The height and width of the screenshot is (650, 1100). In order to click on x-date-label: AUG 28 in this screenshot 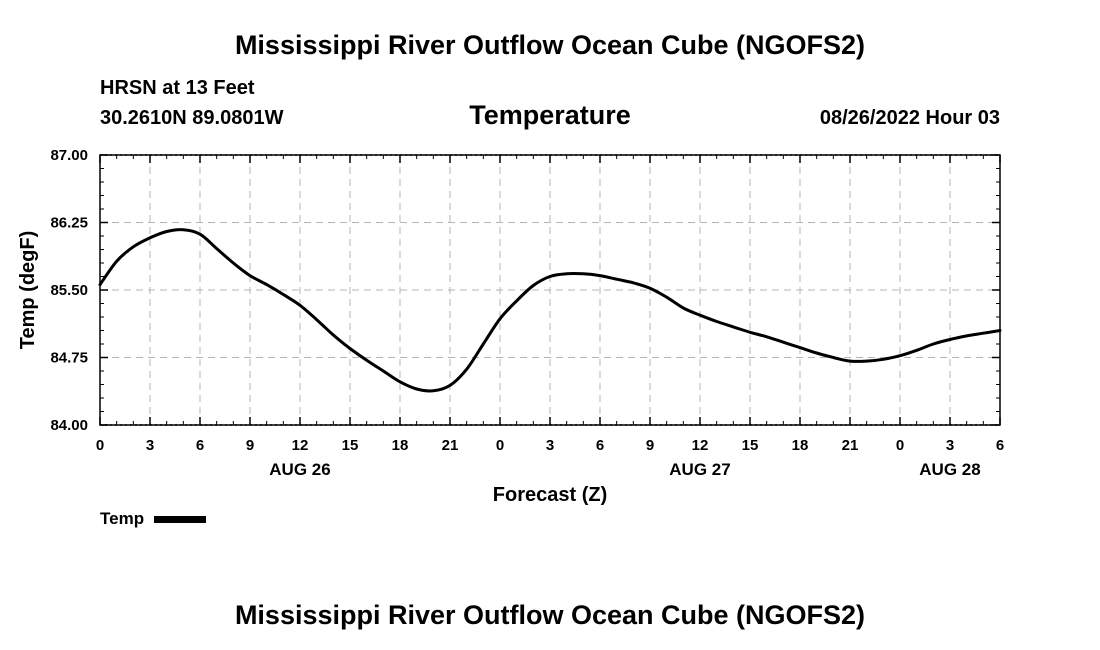, I will do `click(949, 469)`.